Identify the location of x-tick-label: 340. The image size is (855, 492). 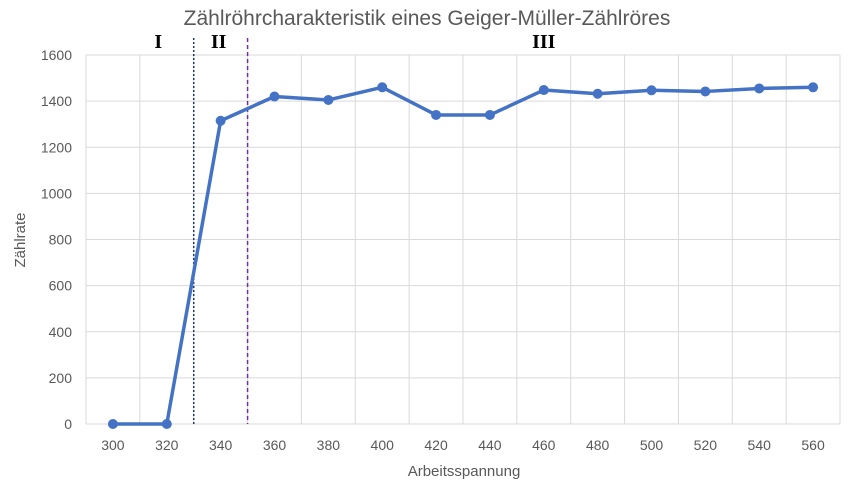
(221, 445).